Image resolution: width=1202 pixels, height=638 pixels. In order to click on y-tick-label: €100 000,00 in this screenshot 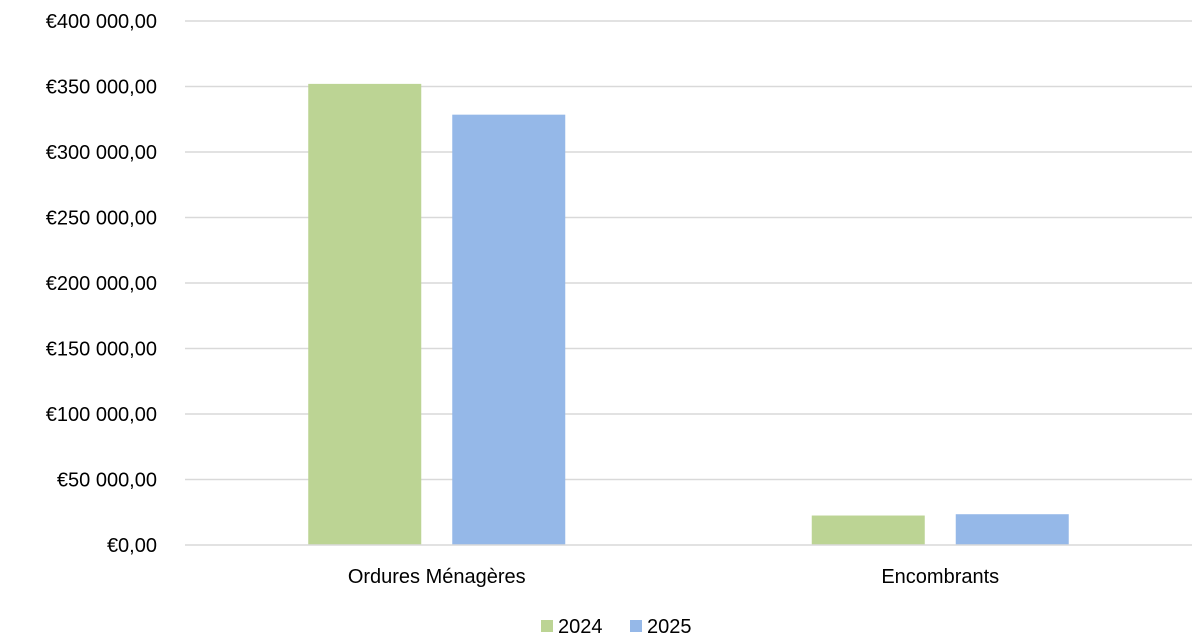, I will do `click(101, 415)`.